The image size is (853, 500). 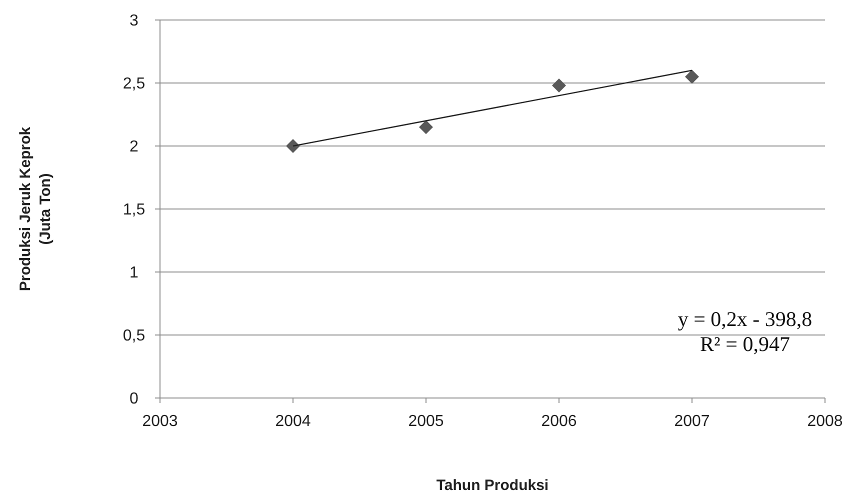 What do you see at coordinates (559, 421) in the screenshot?
I see `x-tick-label: 2006` at bounding box center [559, 421].